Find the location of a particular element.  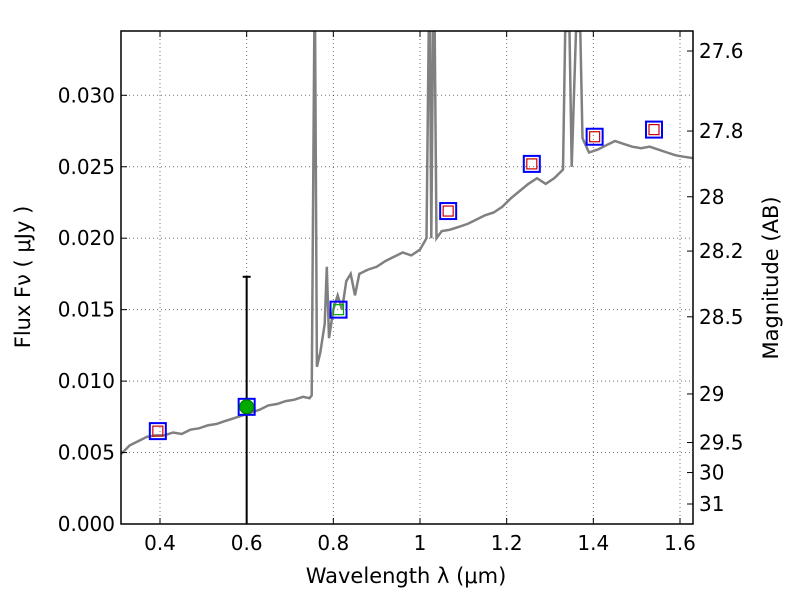

y-axis-title: Flux Fν ( μJy ) is located at coordinates (23, 277).